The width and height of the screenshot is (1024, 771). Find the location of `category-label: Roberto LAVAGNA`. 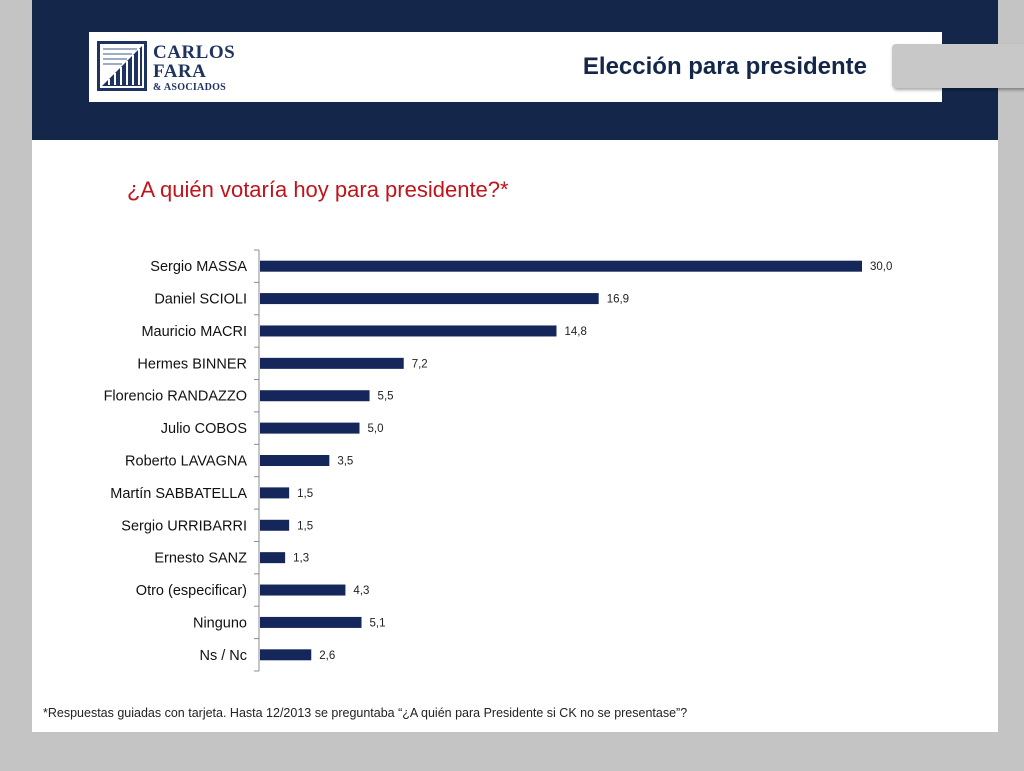

category-label: Roberto LAVAGNA is located at coordinates (186, 462).